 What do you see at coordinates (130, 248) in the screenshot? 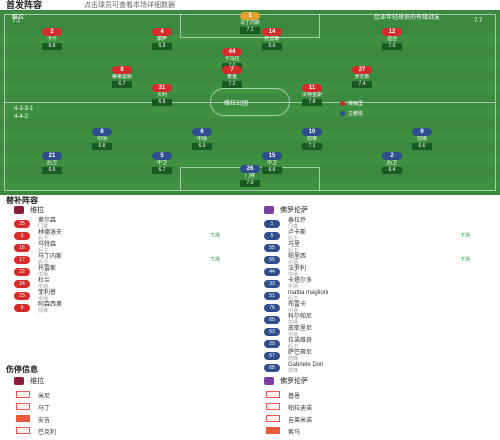
I see `home-sub-row: 16 马特森 后卫` at bounding box center [130, 248].